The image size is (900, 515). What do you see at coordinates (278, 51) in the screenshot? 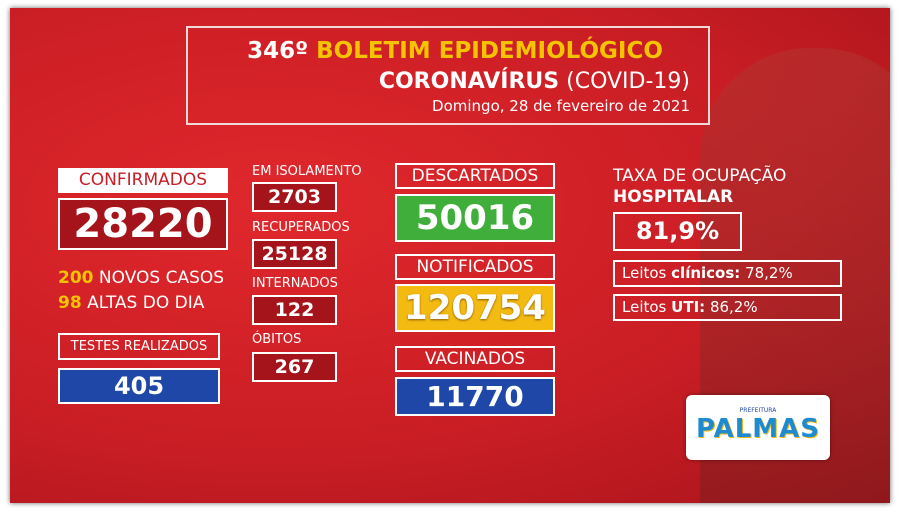
I see `bulletin-number: 346º` at bounding box center [278, 51].